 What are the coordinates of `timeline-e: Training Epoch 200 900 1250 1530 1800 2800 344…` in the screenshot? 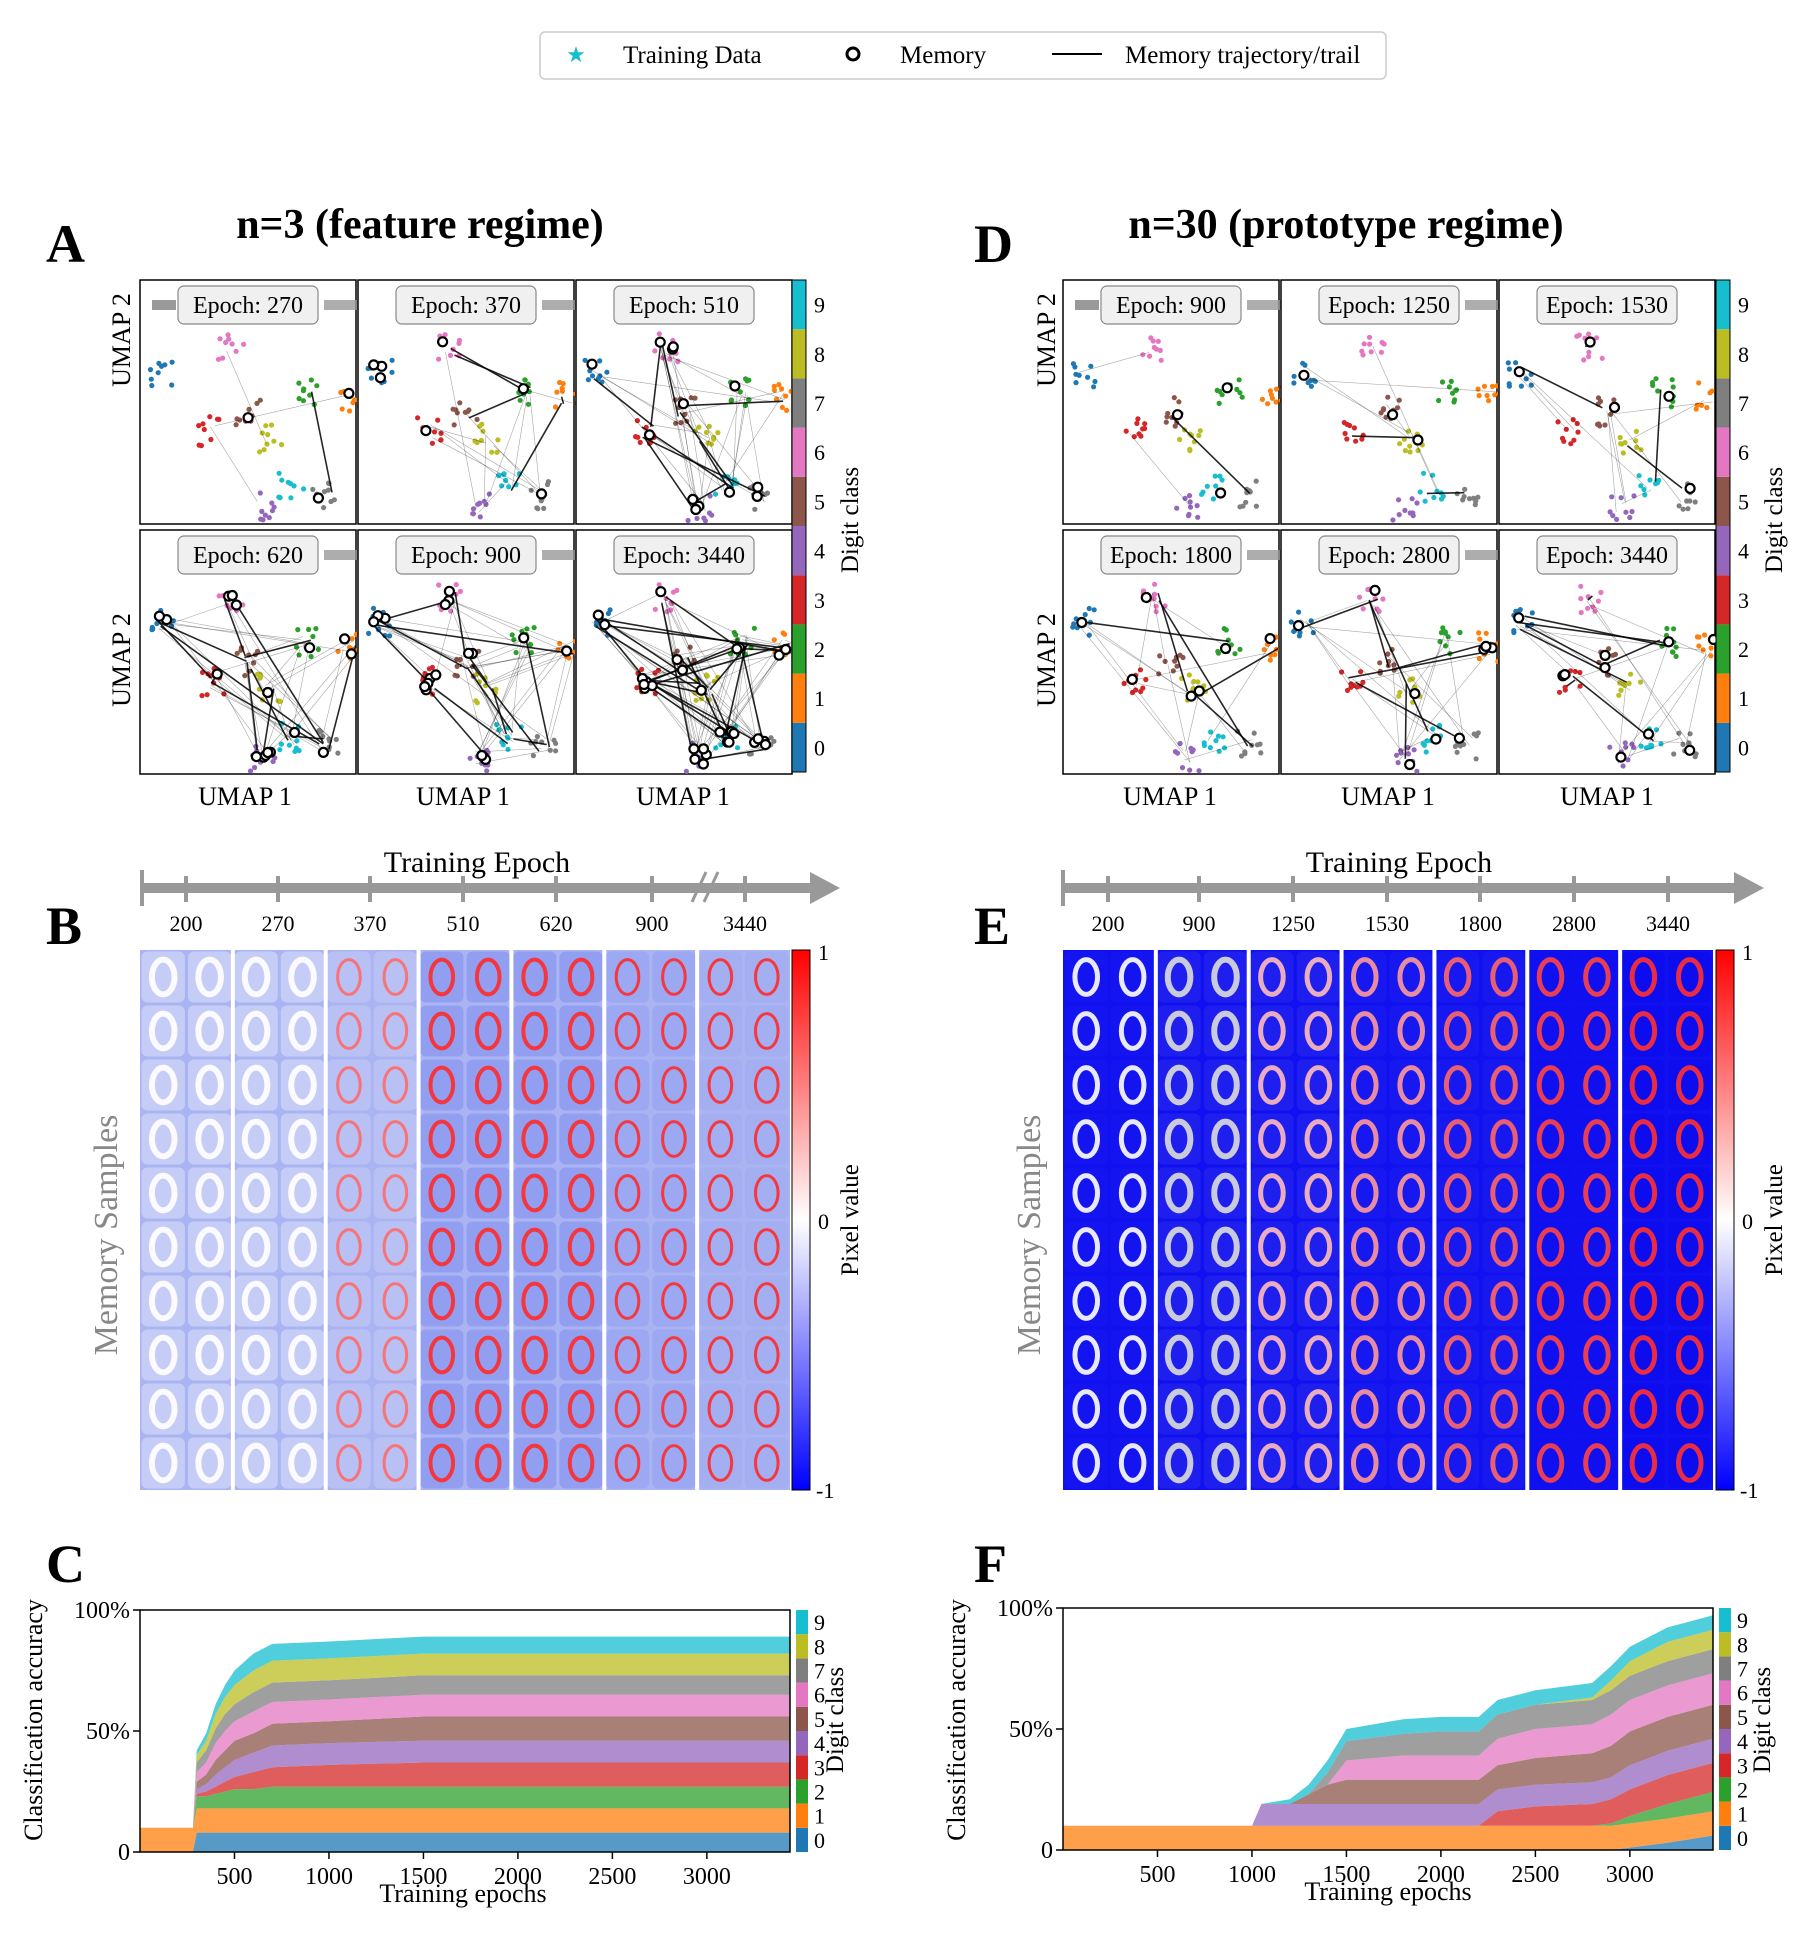 It's located at (1412, 891).